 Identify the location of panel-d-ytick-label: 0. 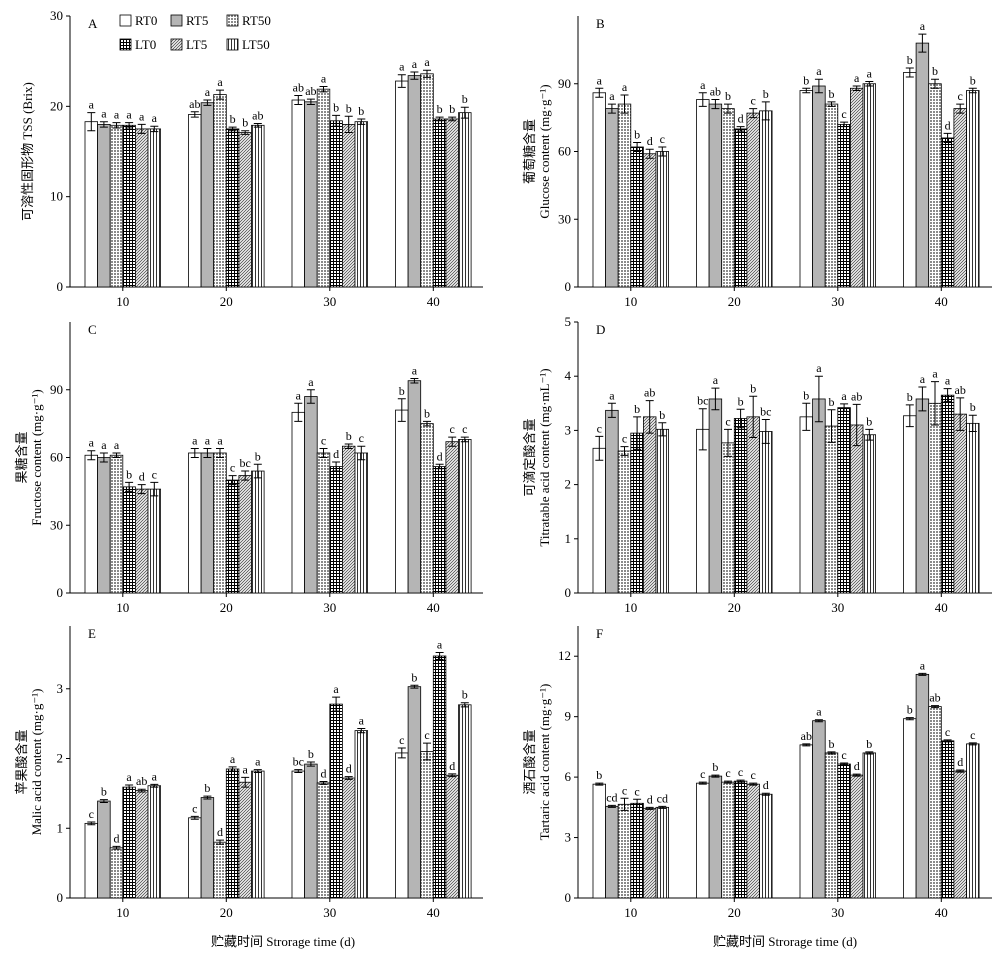
(568, 592).